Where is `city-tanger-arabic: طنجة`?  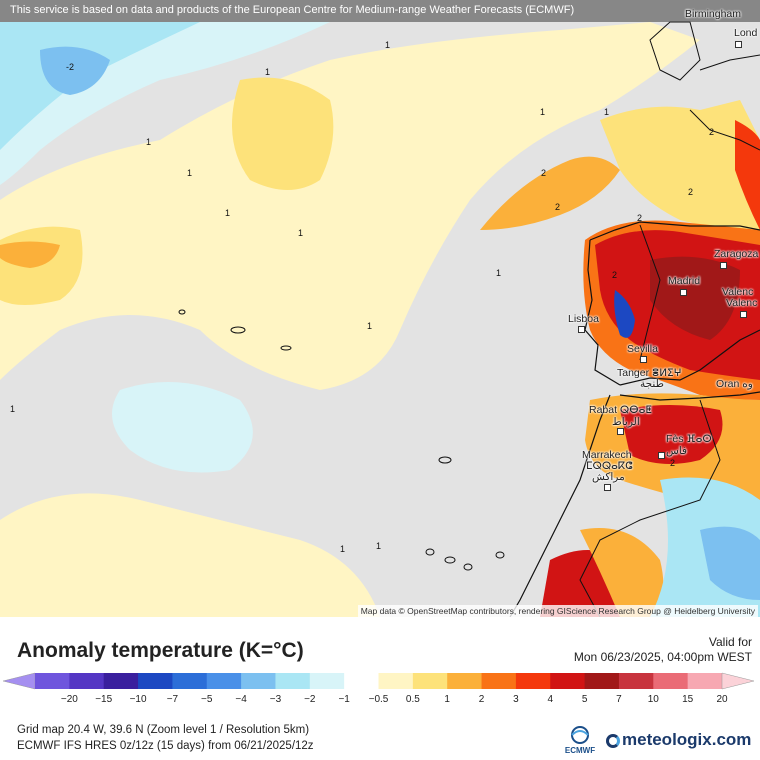 city-tanger-arabic: طنجة is located at coordinates (652, 384).